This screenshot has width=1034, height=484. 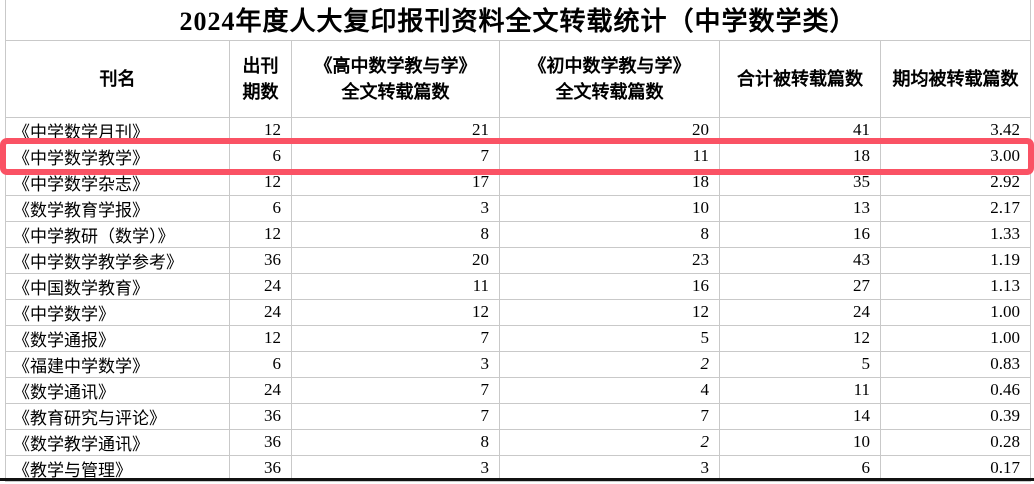 What do you see at coordinates (395, 364) in the screenshot?
I see `senior-reprints-cell: 3` at bounding box center [395, 364].